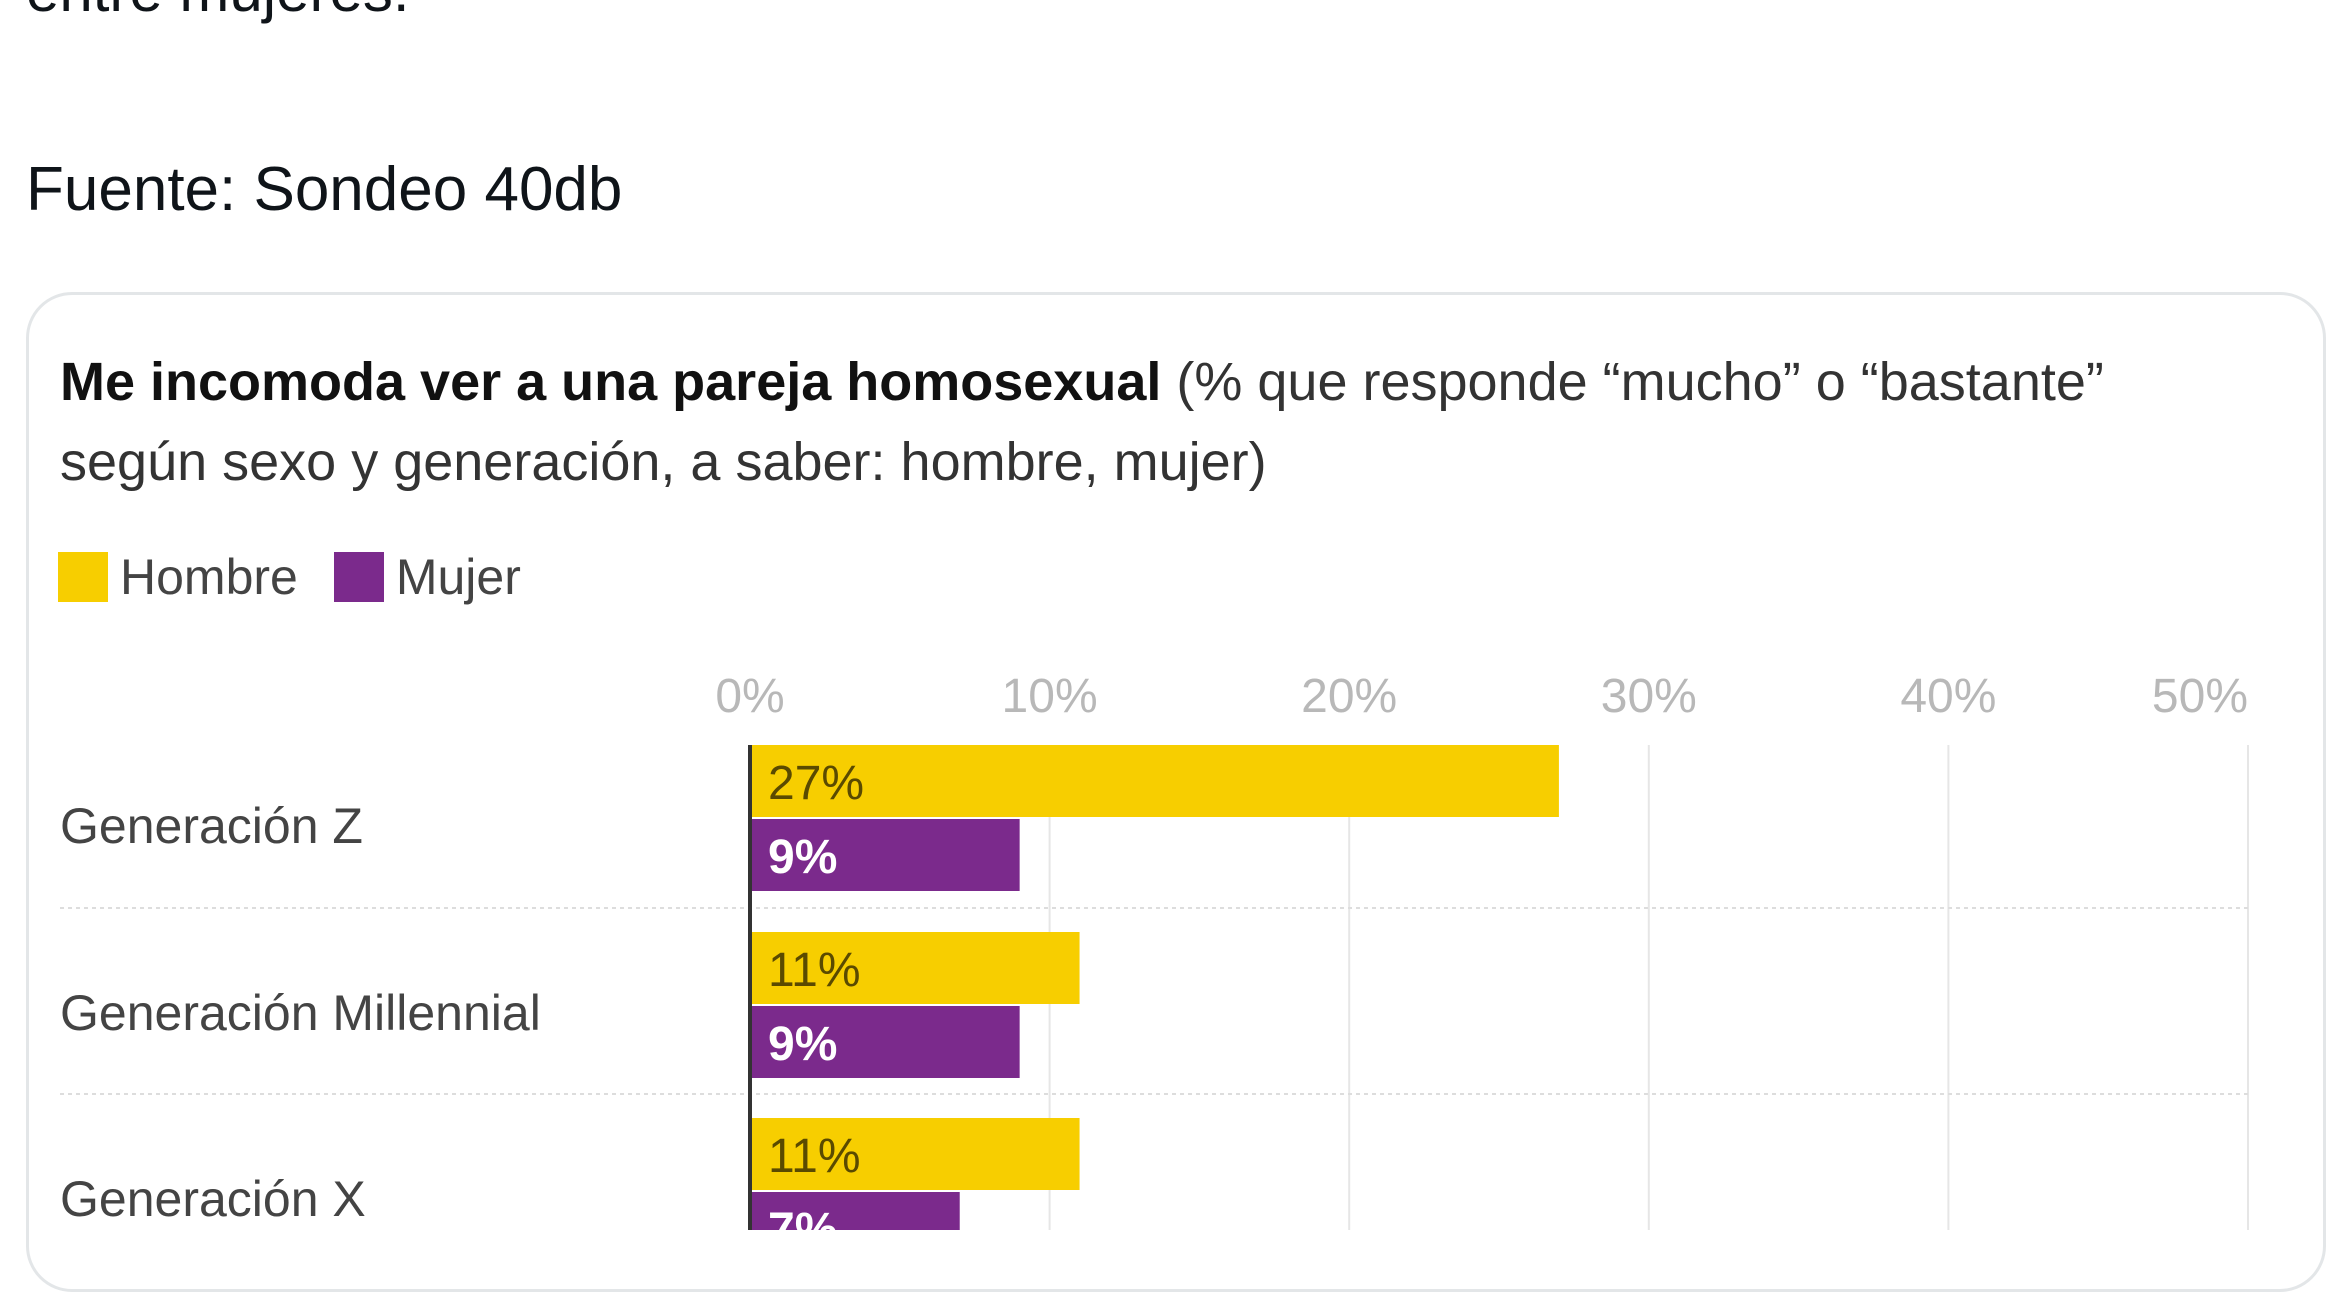 The width and height of the screenshot is (2350, 1292). I want to click on legend-label-mujer: Mujer, so click(458, 577).